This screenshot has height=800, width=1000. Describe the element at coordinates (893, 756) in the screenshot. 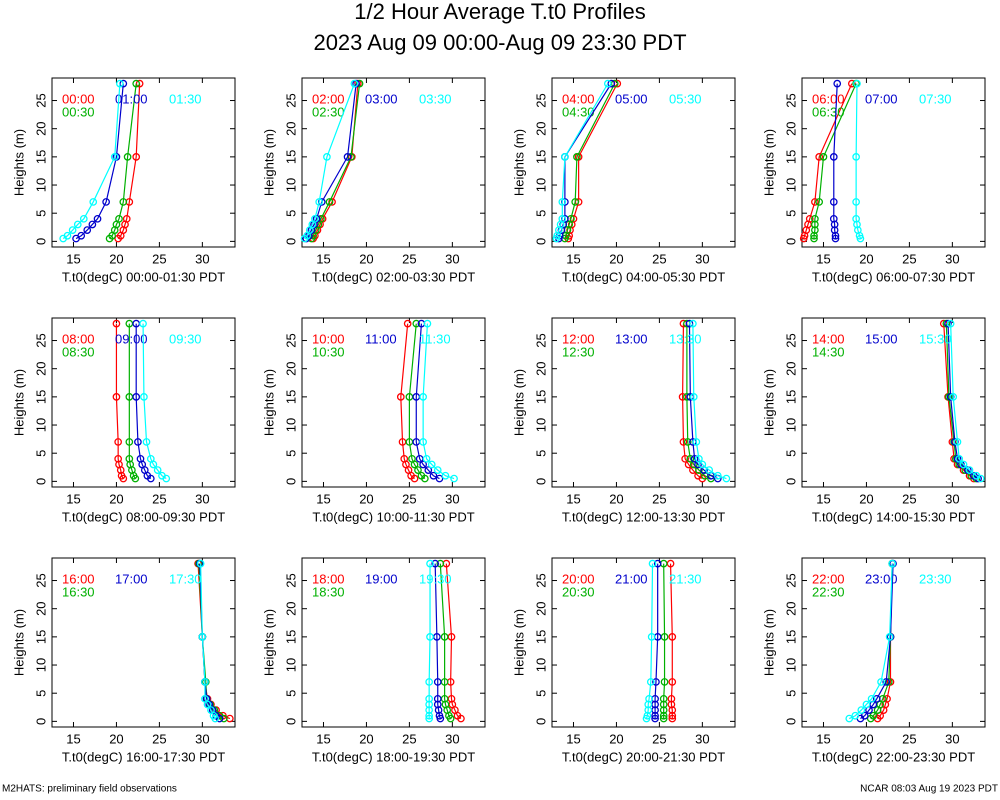

I see `x-axis-label: T.t0(degC) 22:00-23:30 PDT` at that location.